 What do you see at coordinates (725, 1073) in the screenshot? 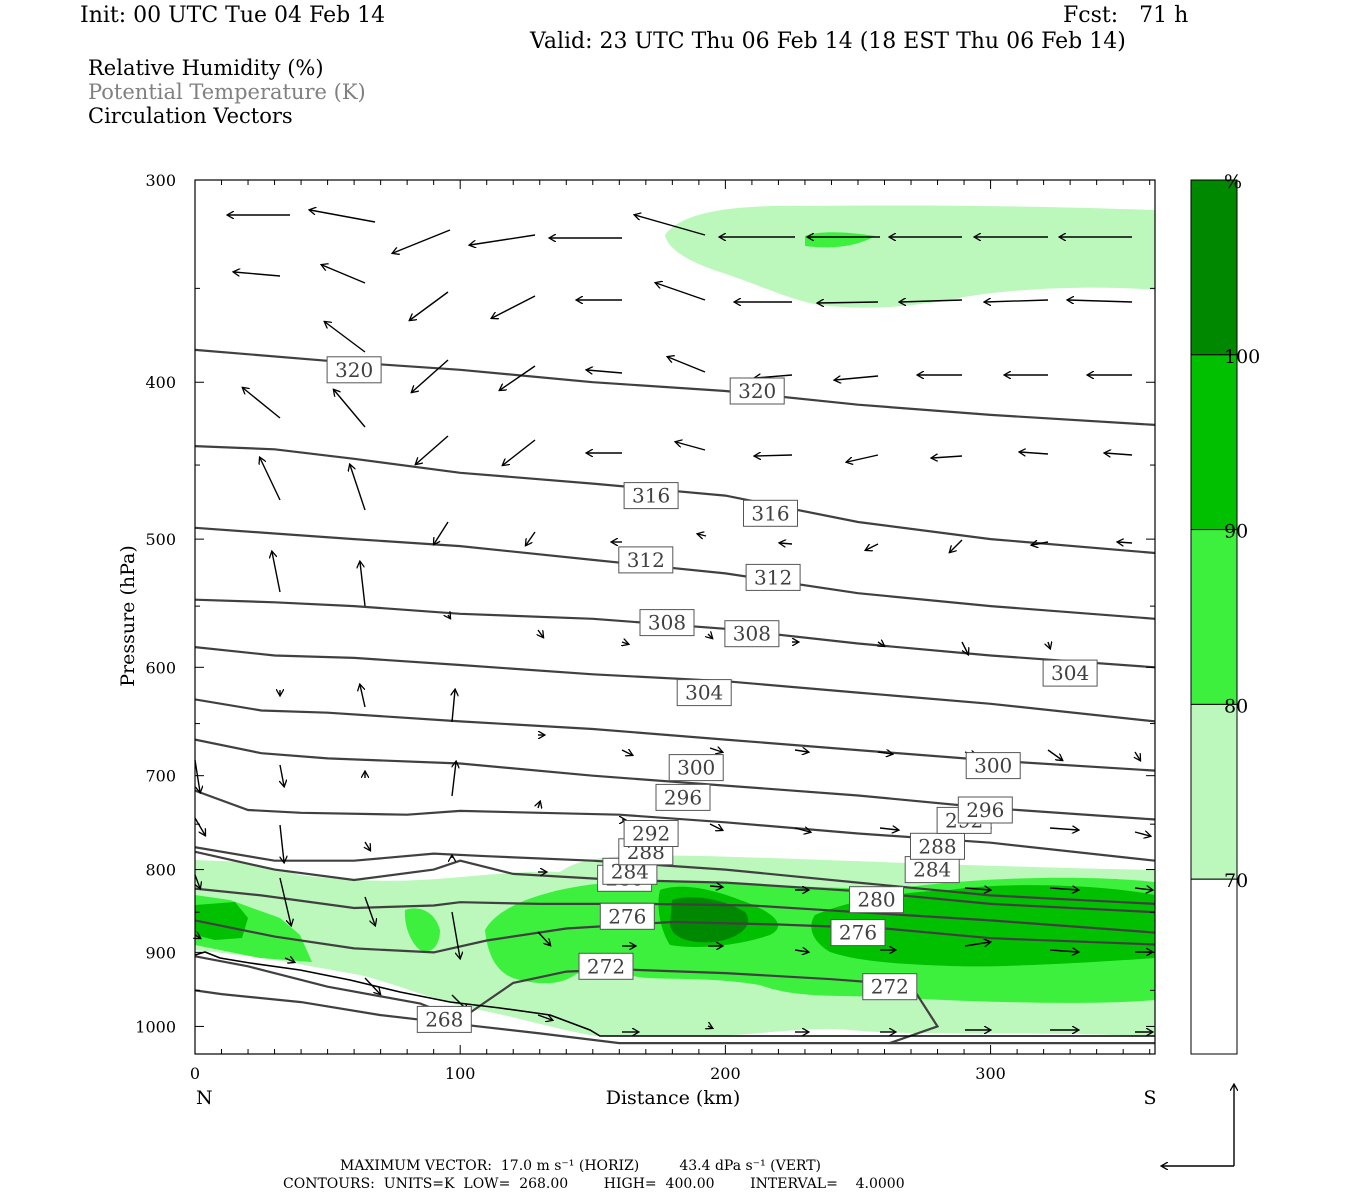
I see `x-tick-label: 200` at bounding box center [725, 1073].